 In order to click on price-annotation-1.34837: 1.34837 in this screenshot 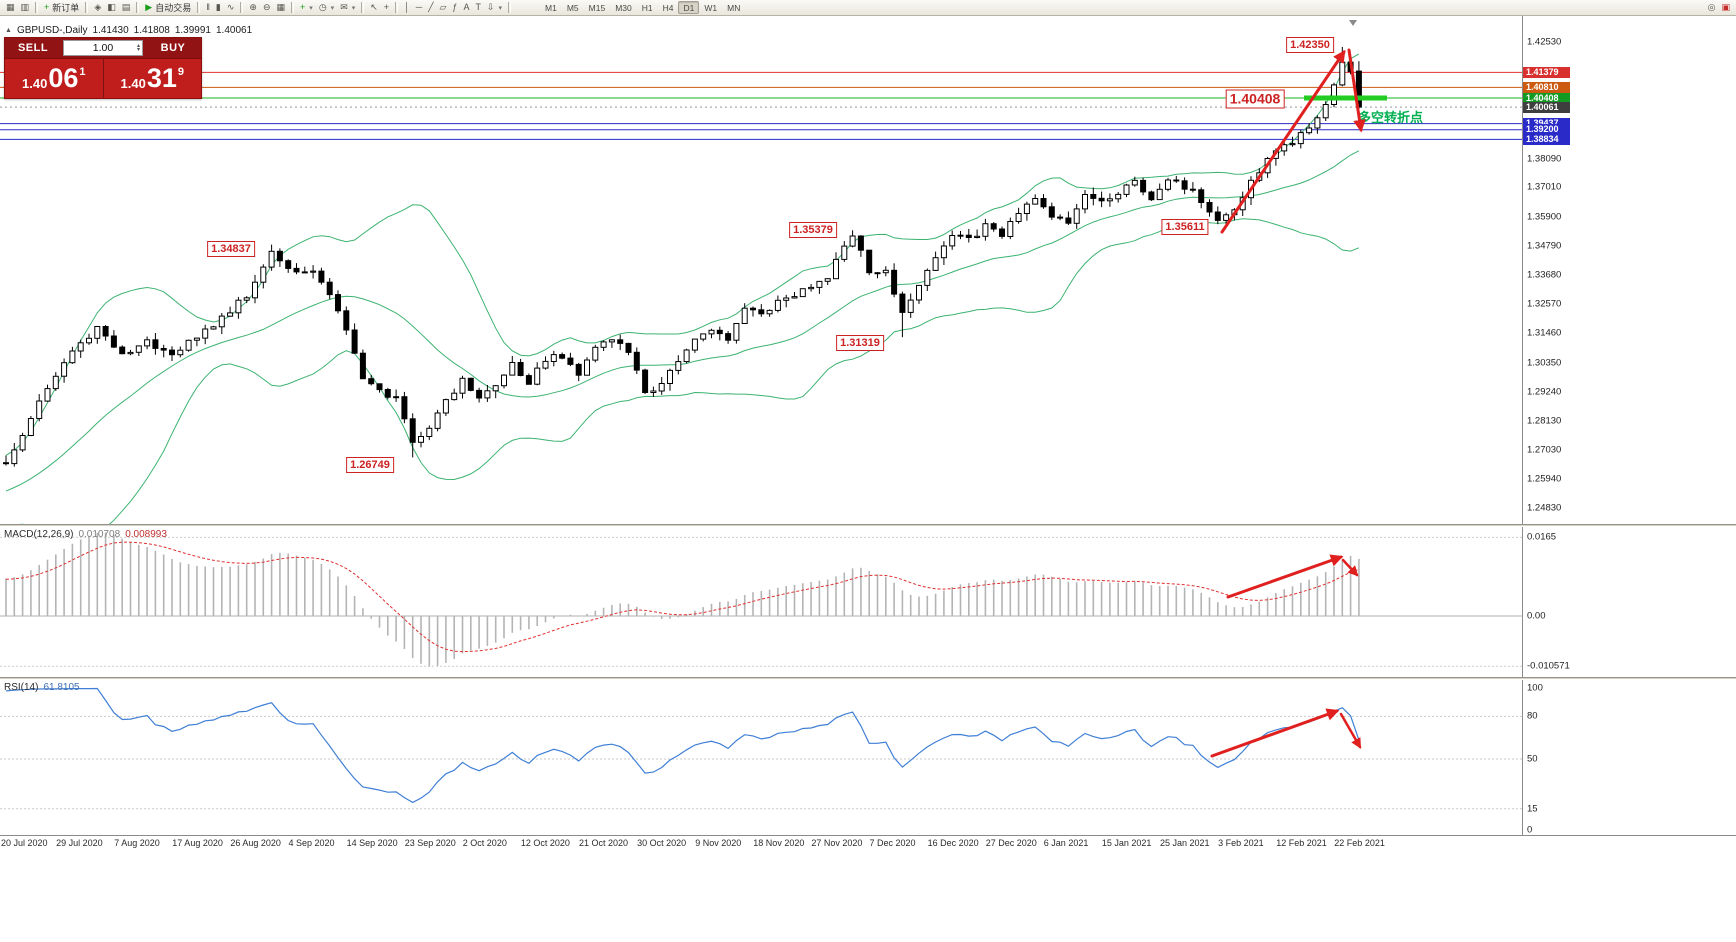, I will do `click(231, 249)`.